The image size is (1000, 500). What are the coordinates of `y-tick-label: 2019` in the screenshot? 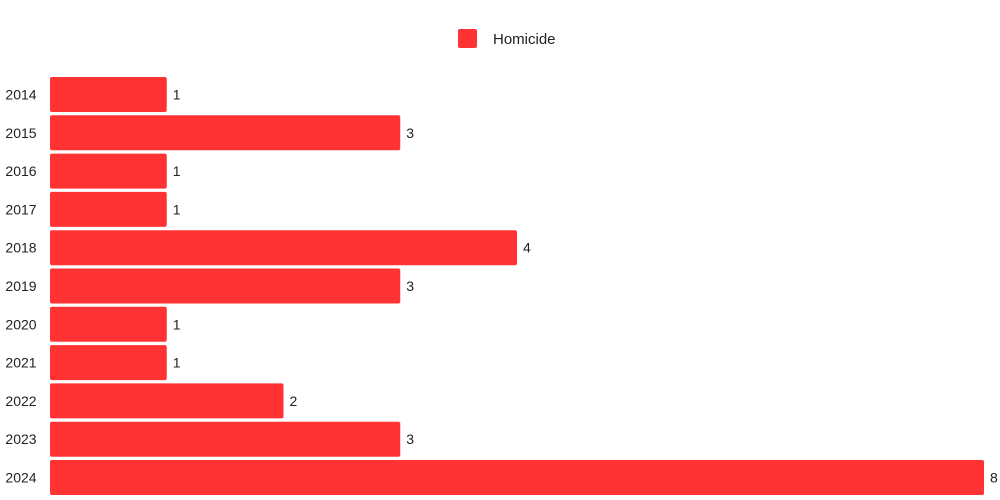 It's located at (20, 286).